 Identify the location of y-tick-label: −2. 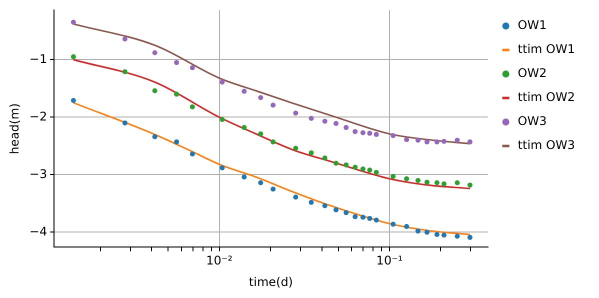
(38, 116).